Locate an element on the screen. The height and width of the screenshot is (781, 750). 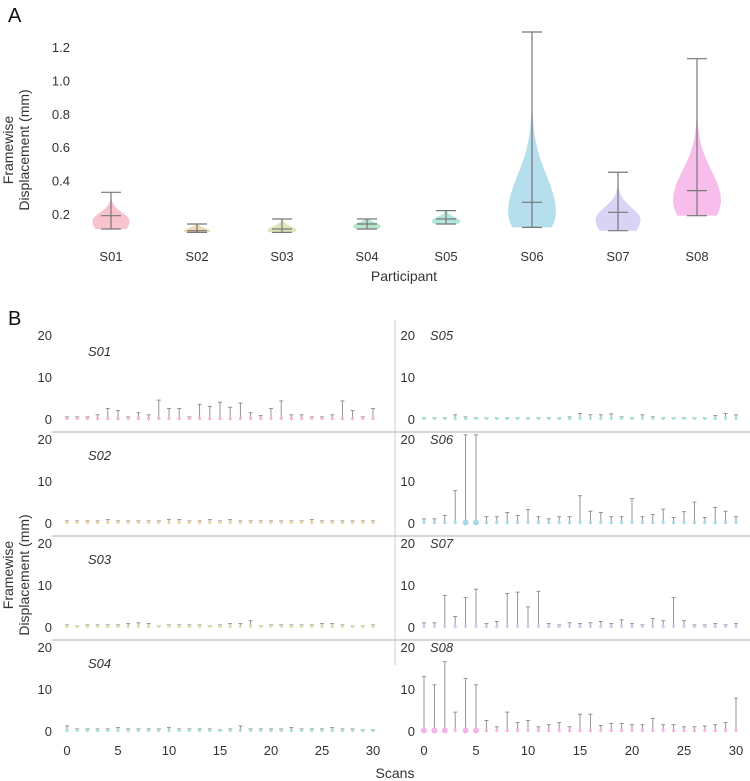
y-tick-label: 20 is located at coordinates (45, 543).